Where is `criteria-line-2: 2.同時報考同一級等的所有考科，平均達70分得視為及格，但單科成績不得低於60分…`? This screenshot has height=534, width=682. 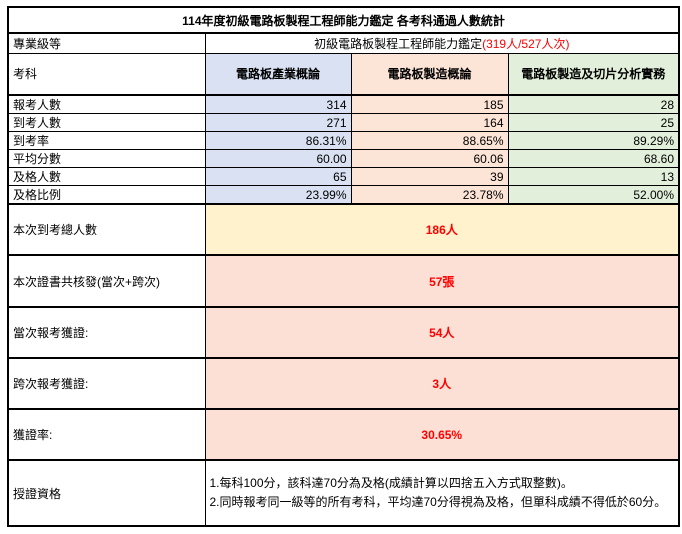 criteria-line-2: 2.同時報考同一級等的所有考科，平均達70分得視為及格，但單科成績不得低於60分… is located at coordinates (438, 502).